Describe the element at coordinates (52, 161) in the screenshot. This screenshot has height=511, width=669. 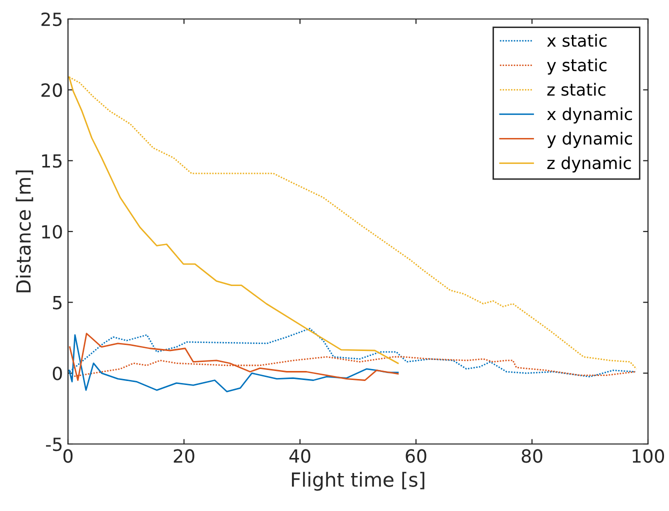
I see `y-tick-label: 15` at that location.